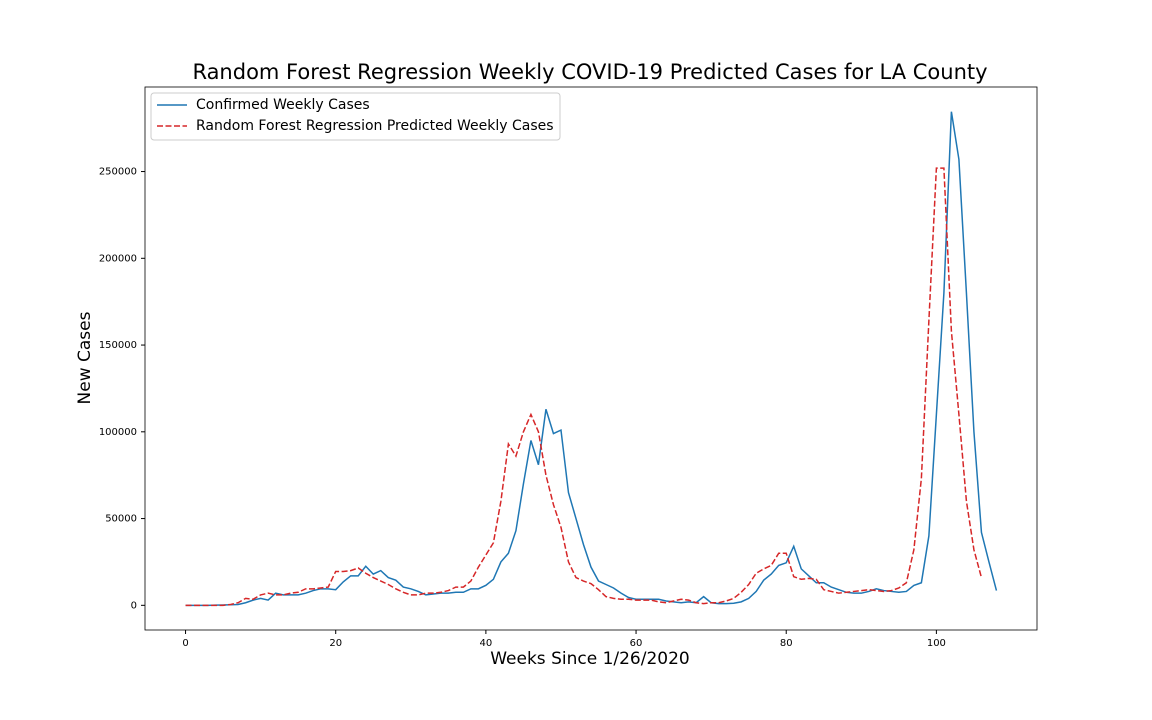  I want to click on x-tick-label: 40, so click(486, 643).